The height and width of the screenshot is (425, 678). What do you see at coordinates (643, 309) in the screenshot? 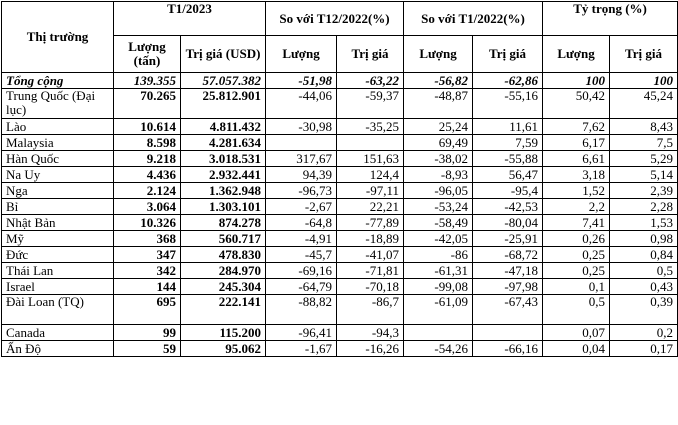
I see `share-value-cell: 0,39` at bounding box center [643, 309].